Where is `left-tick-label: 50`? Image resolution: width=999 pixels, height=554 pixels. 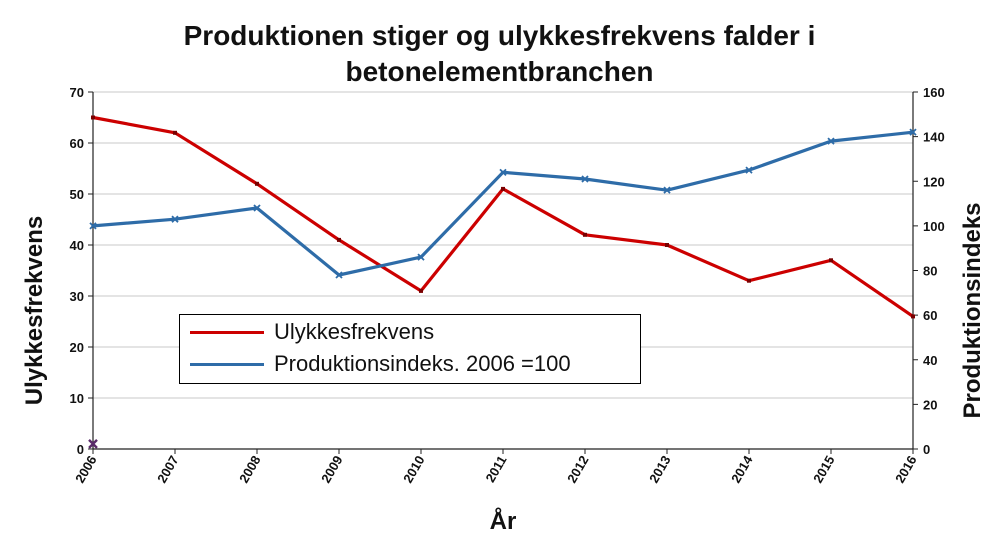
left-tick-label: 50 is located at coordinates (77, 194).